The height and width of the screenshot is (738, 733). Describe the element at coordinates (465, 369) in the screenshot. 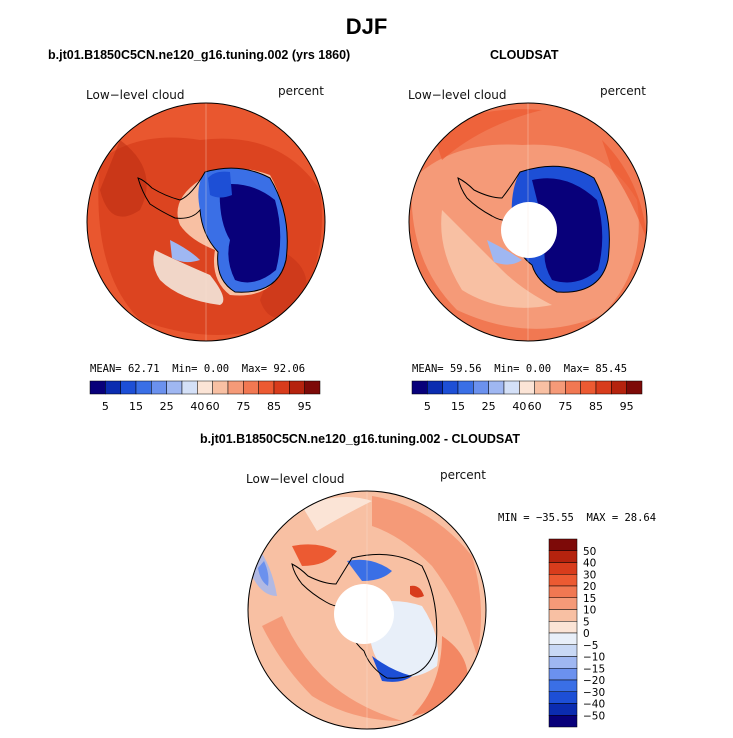

I see `panel-2-mean: 59.56` at that location.